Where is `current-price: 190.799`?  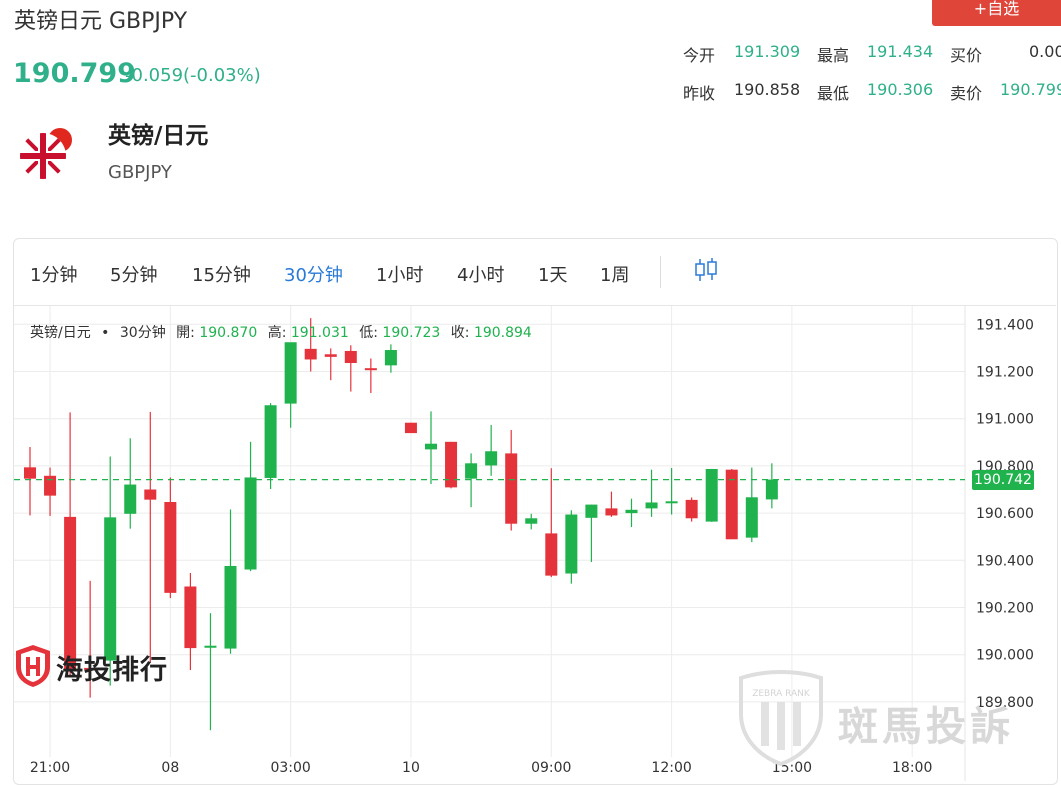 current-price: 190.799 is located at coordinates (74, 73).